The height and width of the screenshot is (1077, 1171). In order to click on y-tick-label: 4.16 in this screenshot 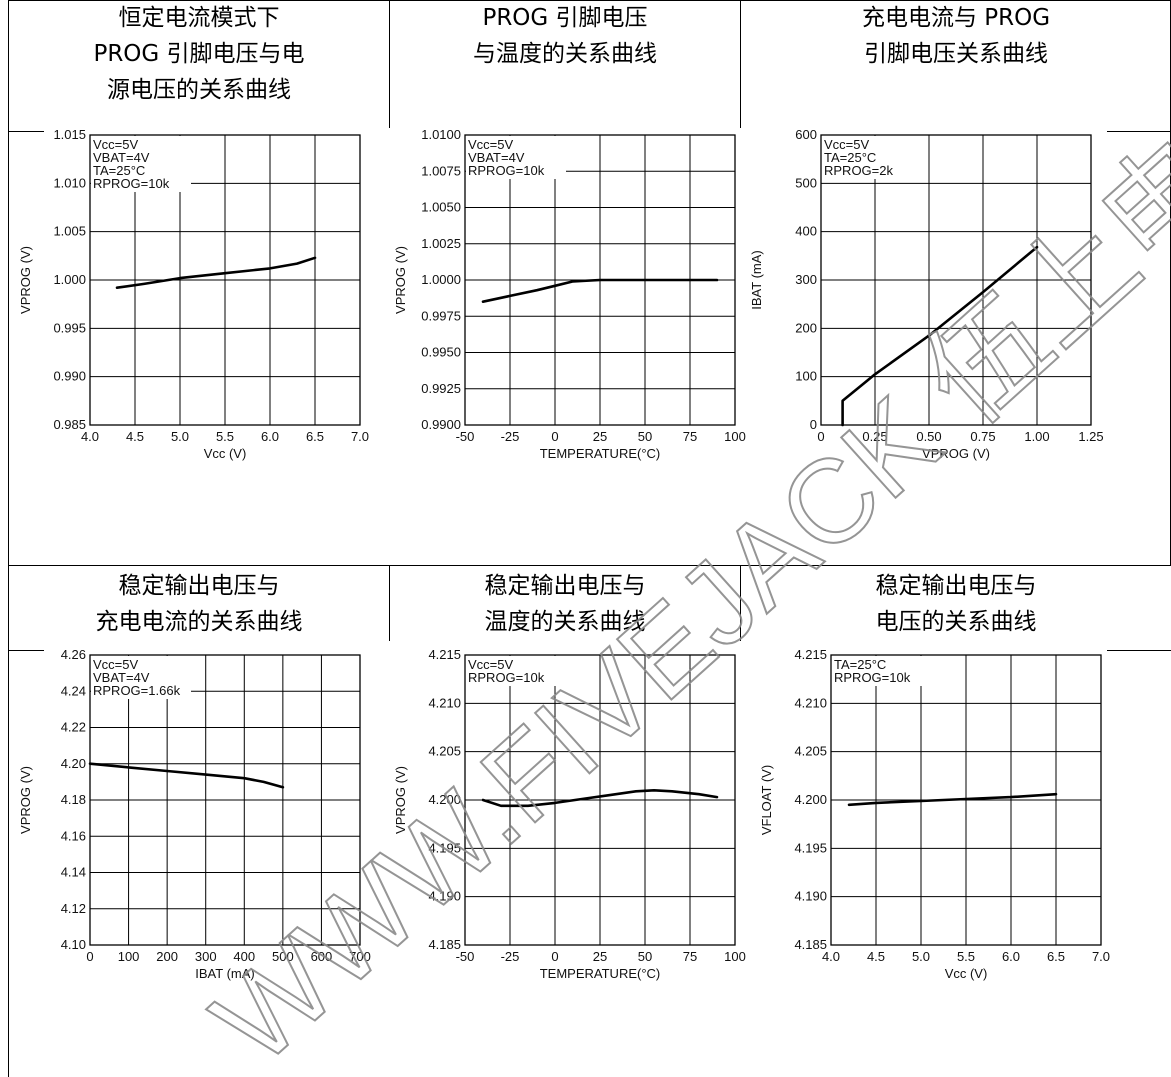, I will do `click(73, 835)`.